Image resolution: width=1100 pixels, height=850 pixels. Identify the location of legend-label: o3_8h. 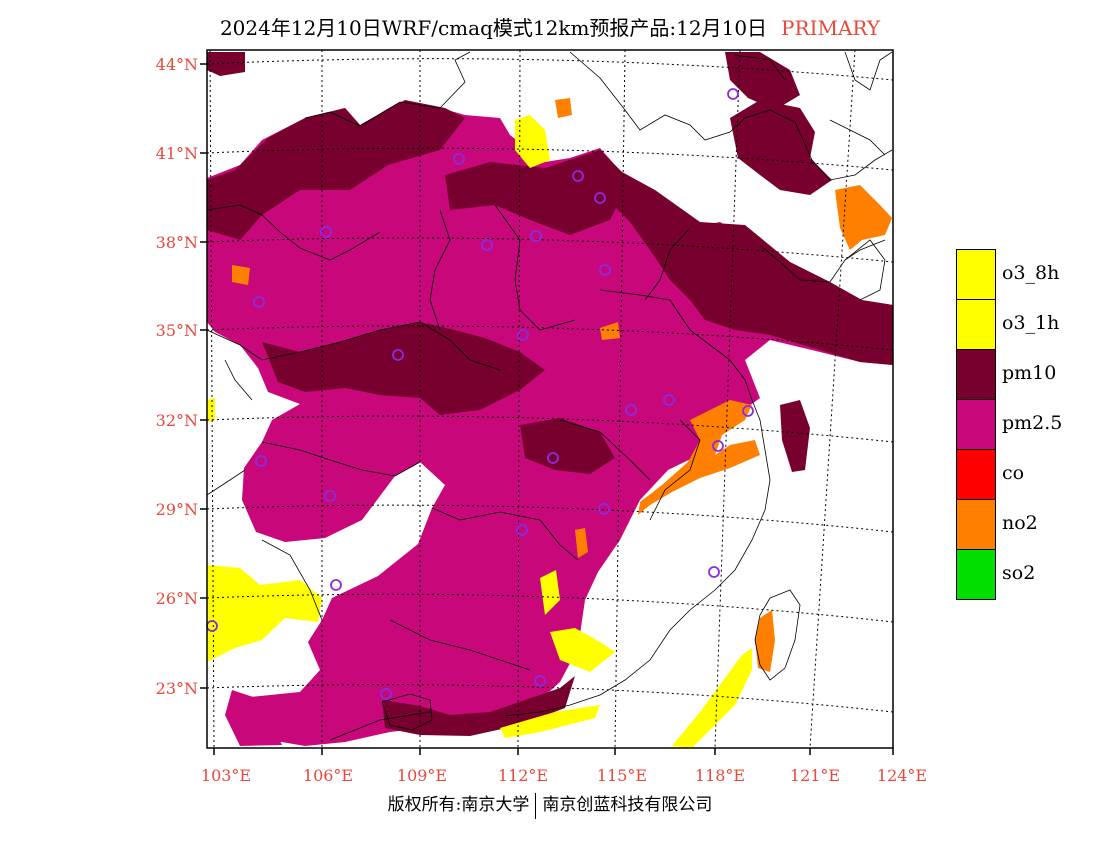
(1031, 273).